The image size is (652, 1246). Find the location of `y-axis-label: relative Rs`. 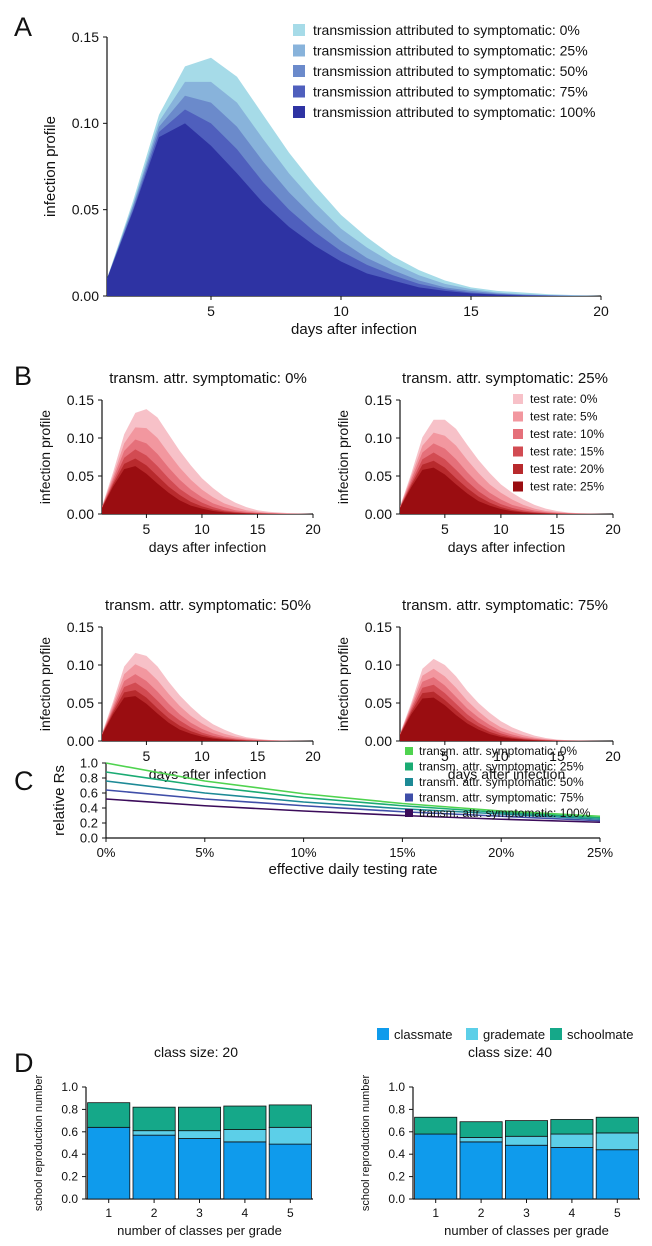

y-axis-label: relative Rs is located at coordinates (59, 800).